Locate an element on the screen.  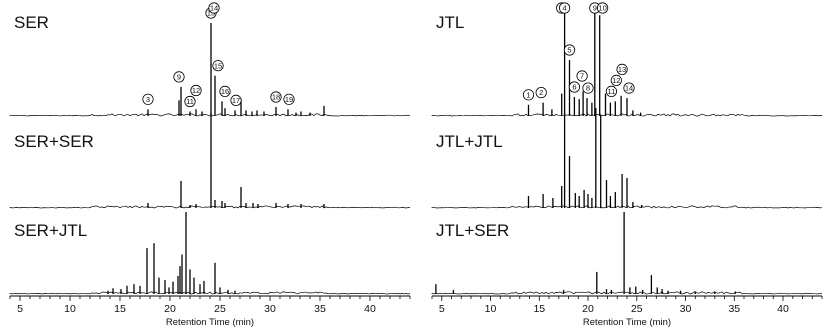
trace-label: JTL+SER is located at coordinates (472, 230).